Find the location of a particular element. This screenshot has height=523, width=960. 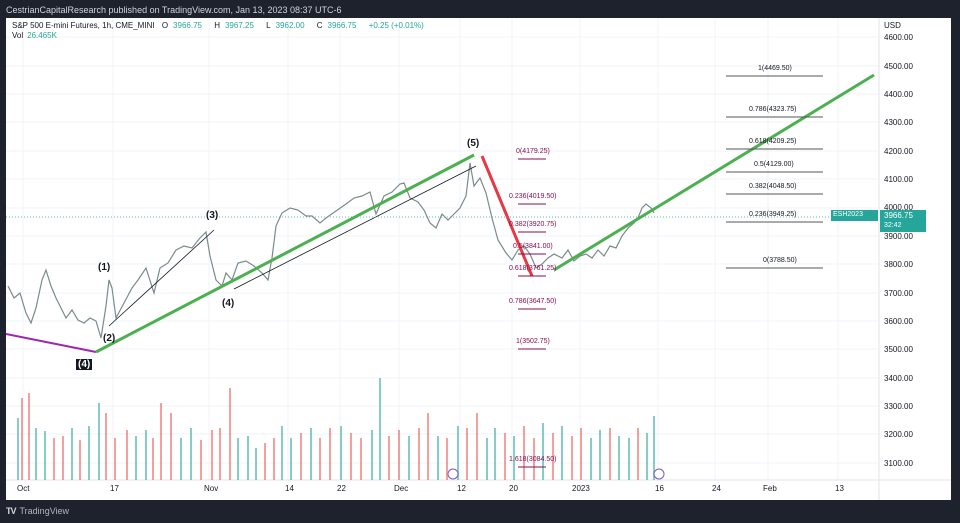

fib-label: 0(4179.25) is located at coordinates (533, 151).